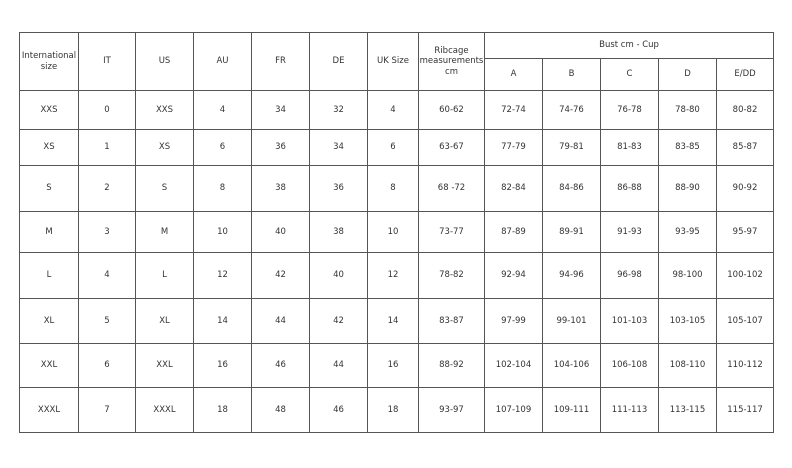 Image resolution: width=792 pixels, height=468 pixels. I want to click on table-cell: 0, so click(107, 110).